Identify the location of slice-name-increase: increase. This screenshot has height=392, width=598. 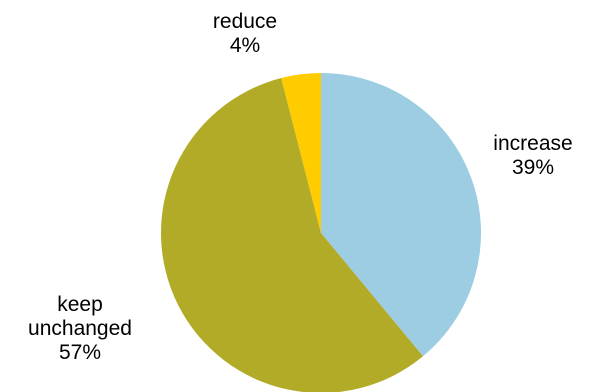
(533, 143).